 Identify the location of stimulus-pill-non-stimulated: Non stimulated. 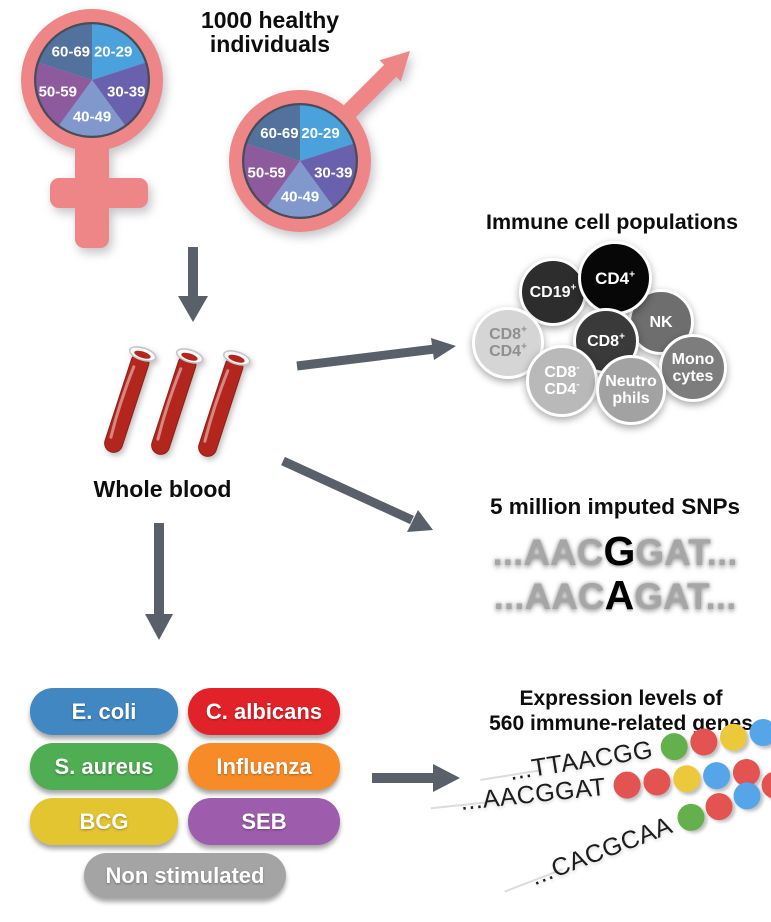
(185, 875).